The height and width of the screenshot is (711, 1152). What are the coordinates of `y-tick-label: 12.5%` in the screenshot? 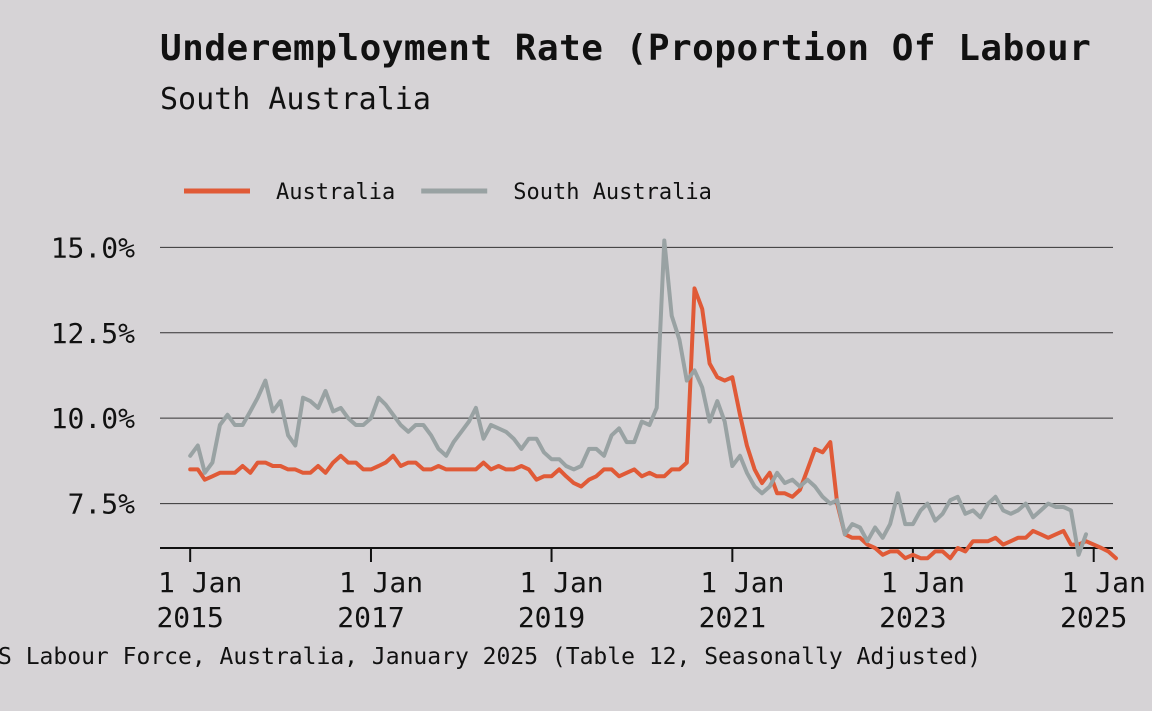 It's located at (93, 333).